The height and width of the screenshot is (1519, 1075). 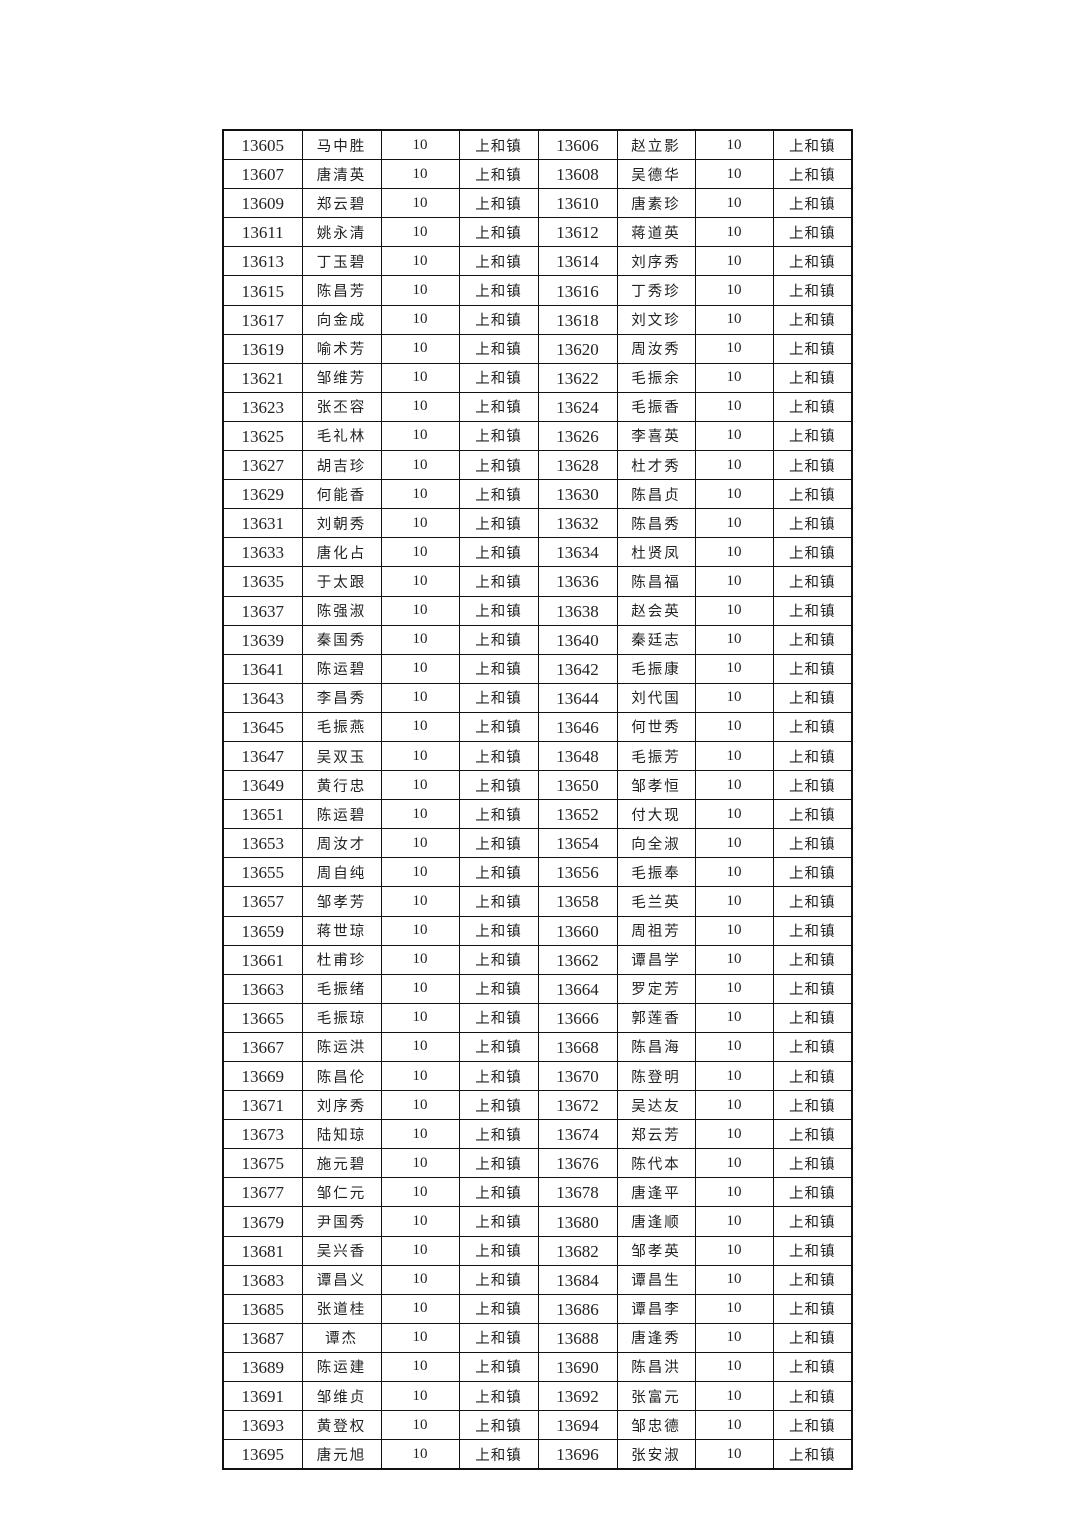 I want to click on table-row: 13659 蒋世琼 10 上和镇 13660 周祖芳 10 上和镇, so click(x=537, y=930).